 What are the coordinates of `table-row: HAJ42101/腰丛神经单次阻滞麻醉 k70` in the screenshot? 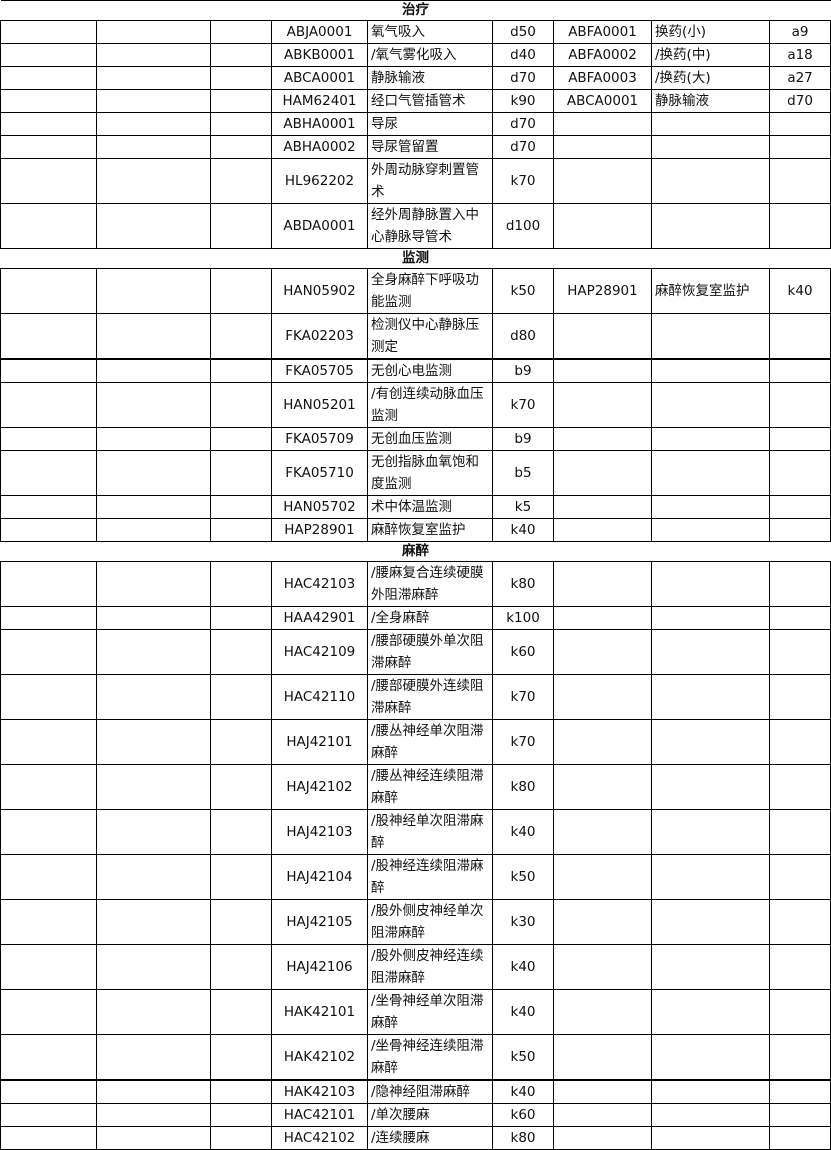 It's located at (415, 742).